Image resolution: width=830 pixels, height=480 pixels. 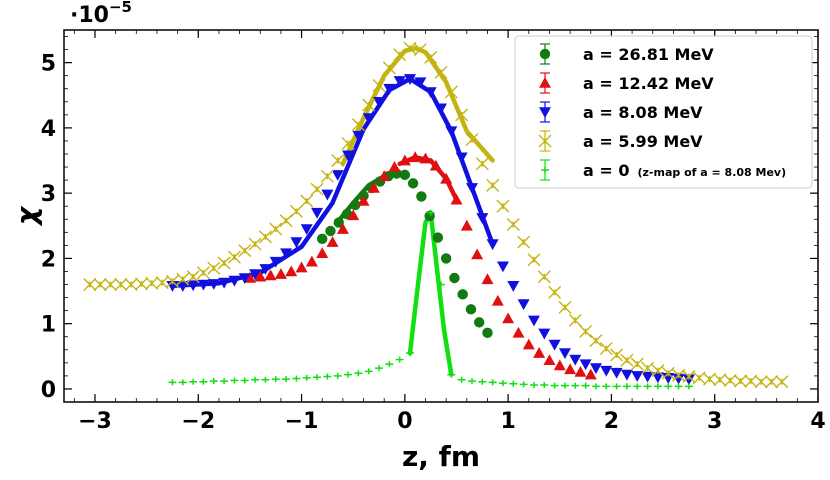 What do you see at coordinates (48, 325) in the screenshot?
I see `y-tick-label: 1` at bounding box center [48, 325].